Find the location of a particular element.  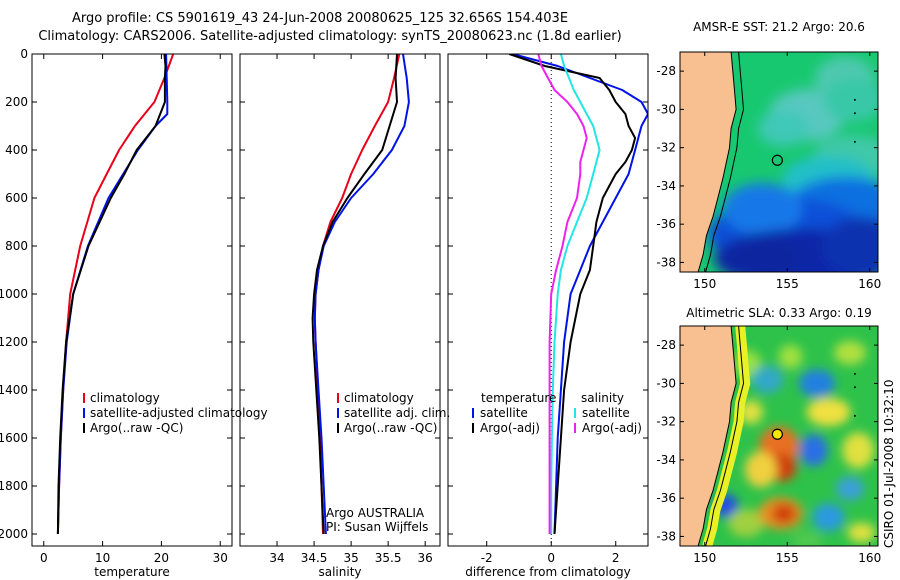

depth-tick-label: 1200 is located at coordinates (14, 342).